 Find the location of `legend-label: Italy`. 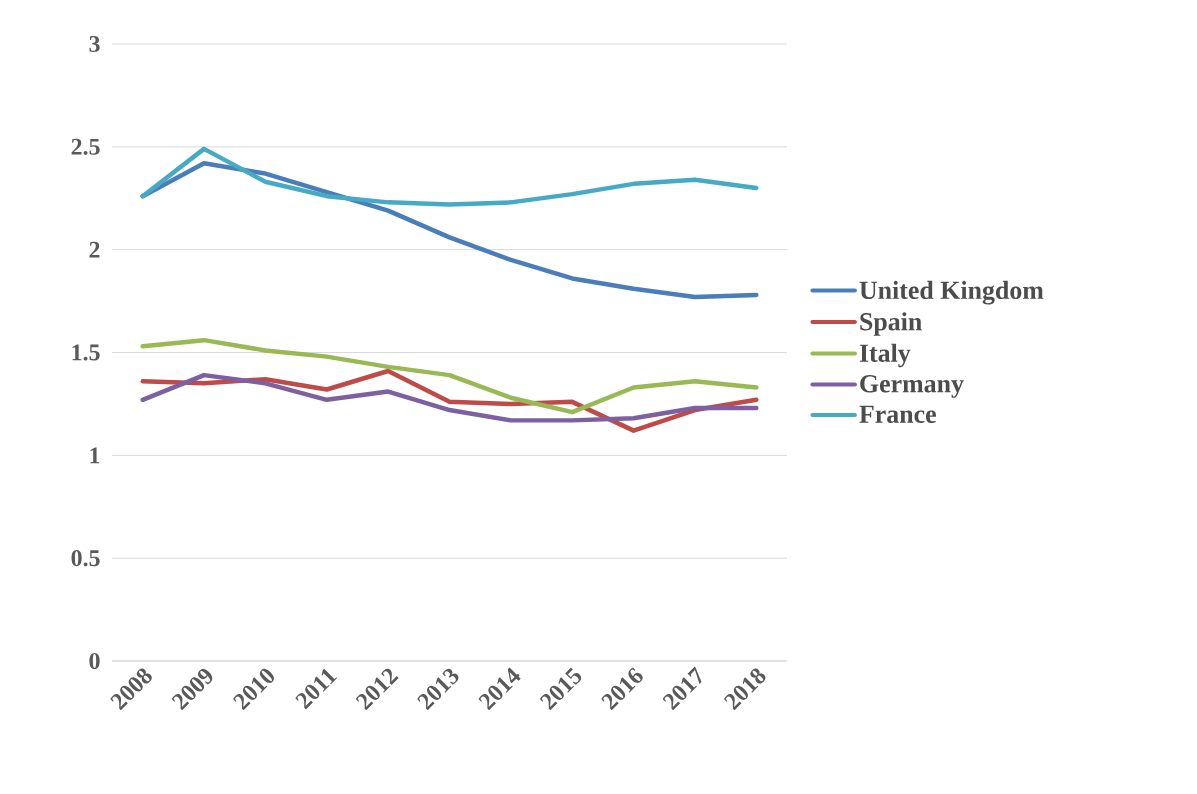

legend-label: Italy is located at coordinates (885, 355).